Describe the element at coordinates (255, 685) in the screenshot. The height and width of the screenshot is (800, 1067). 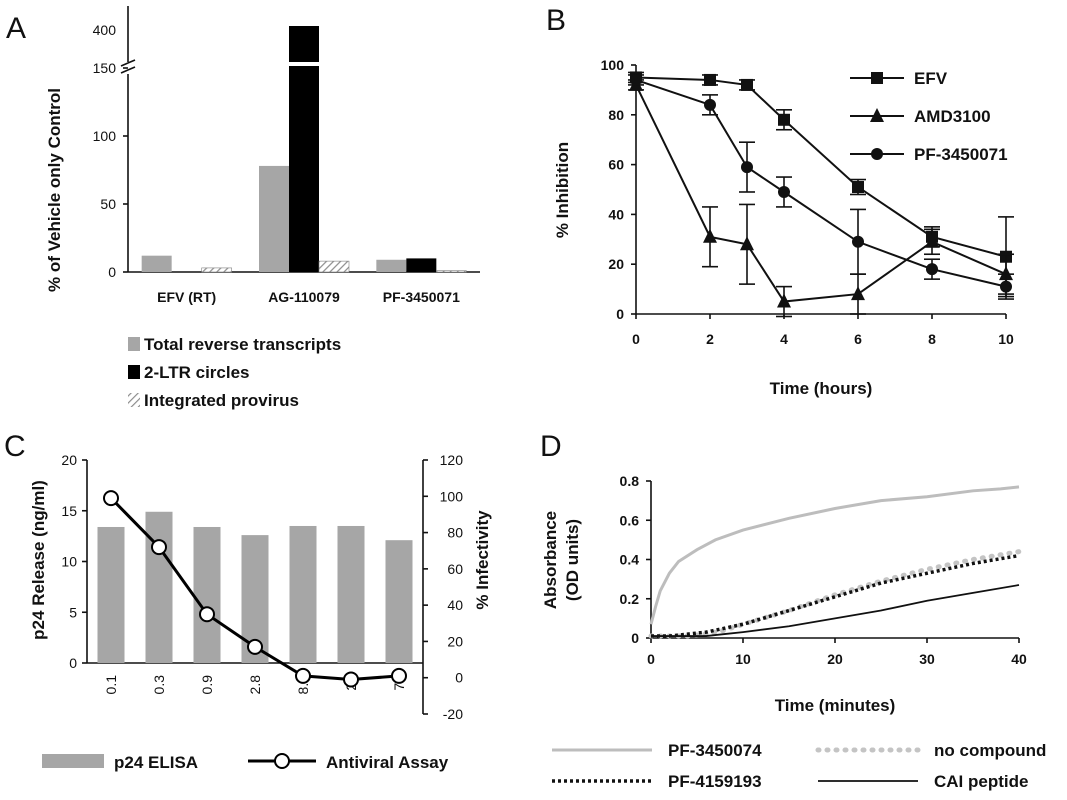
I see `c-x-tick-label: 2.8` at that location.